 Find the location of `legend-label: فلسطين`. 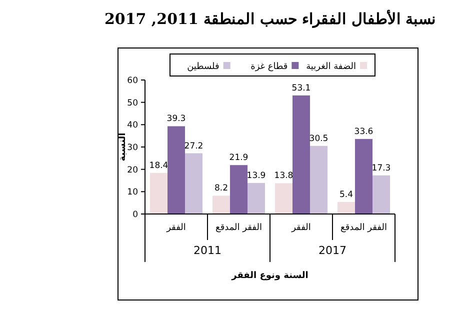

legend-label: فلسطين is located at coordinates (203, 67).